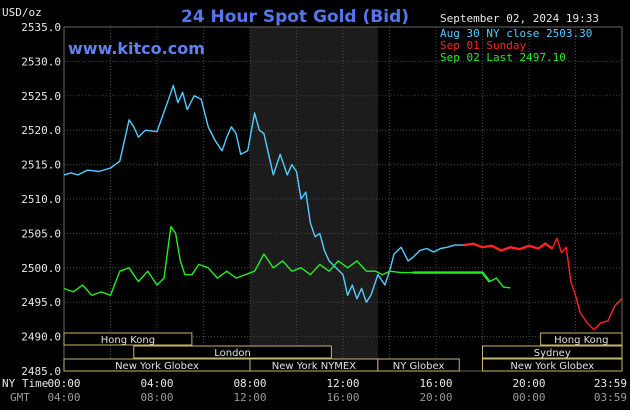 Image resolution: width=630 pixels, height=410 pixels. What do you see at coordinates (136, 48) in the screenshot?
I see `site-watermark: www.kitco.com` at bounding box center [136, 48].